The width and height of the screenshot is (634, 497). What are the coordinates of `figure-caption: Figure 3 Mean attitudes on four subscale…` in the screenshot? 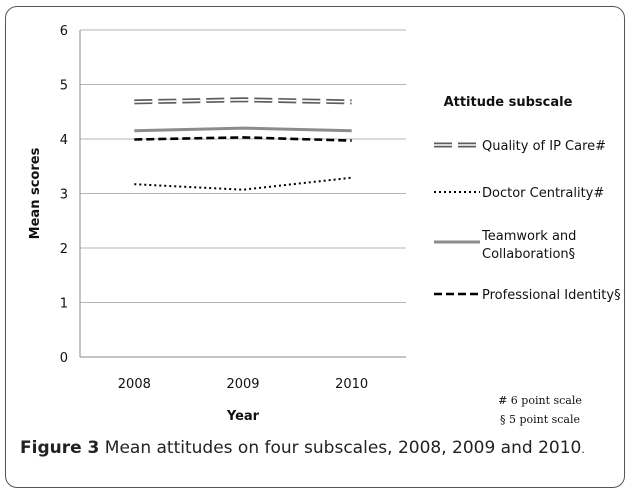 It's located at (320, 449).